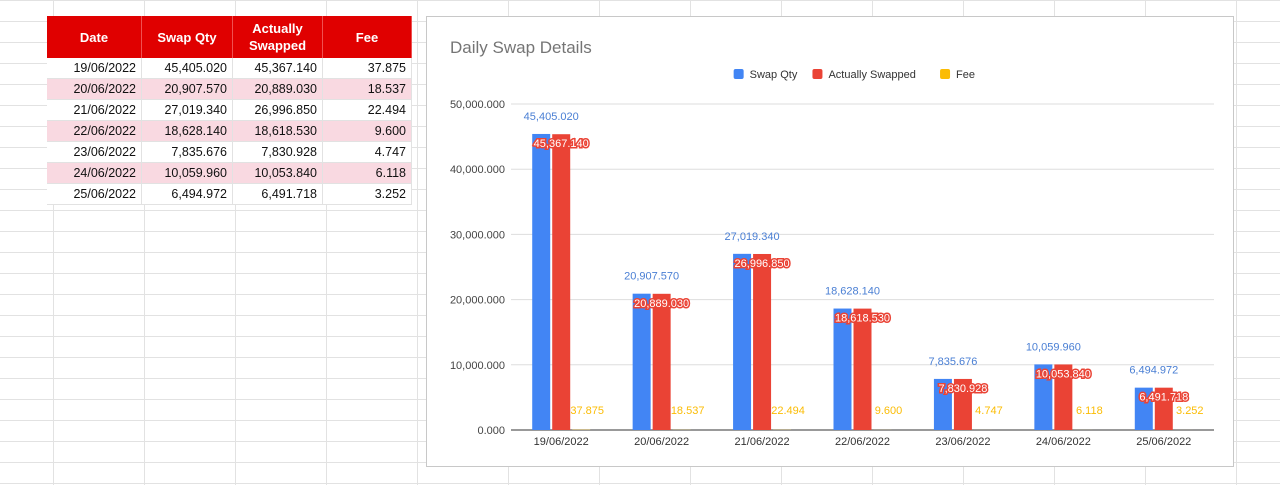 The image size is (1280, 485). What do you see at coordinates (477, 301) in the screenshot?
I see `y-tick-label: 20,000.000` at bounding box center [477, 301].